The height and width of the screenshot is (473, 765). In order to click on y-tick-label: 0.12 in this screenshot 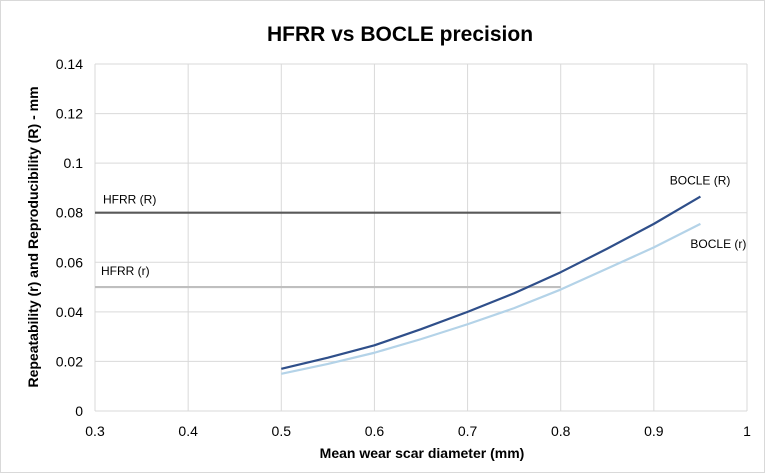, I will do `click(69, 114)`.